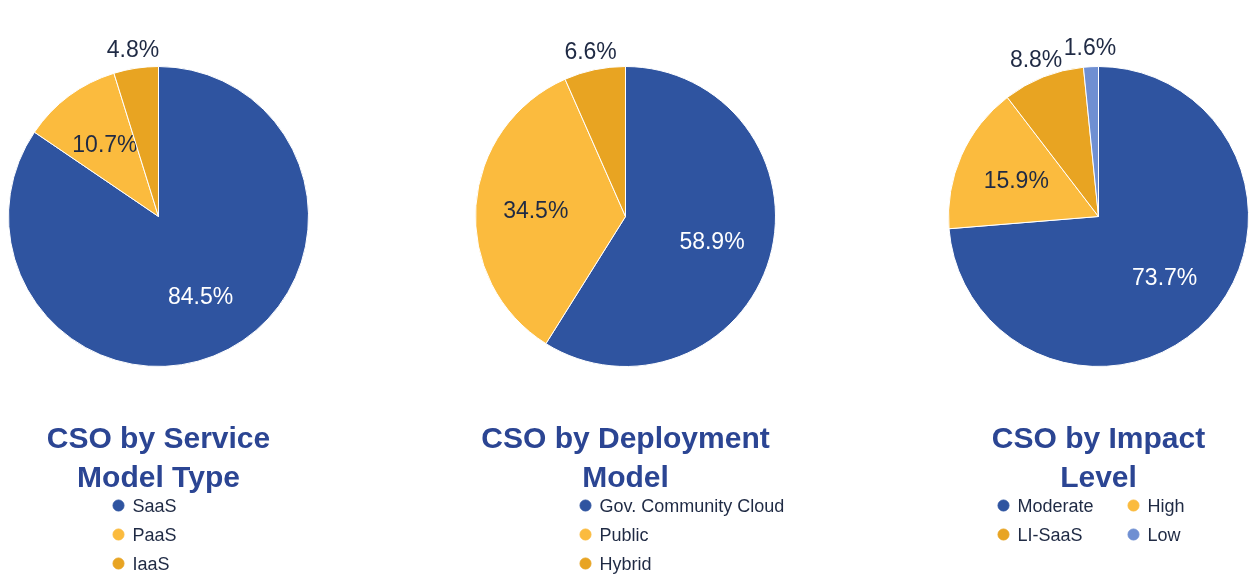 The width and height of the screenshot is (1250, 577). Describe the element at coordinates (1166, 505) in the screenshot. I see `legend-label: High` at that location.